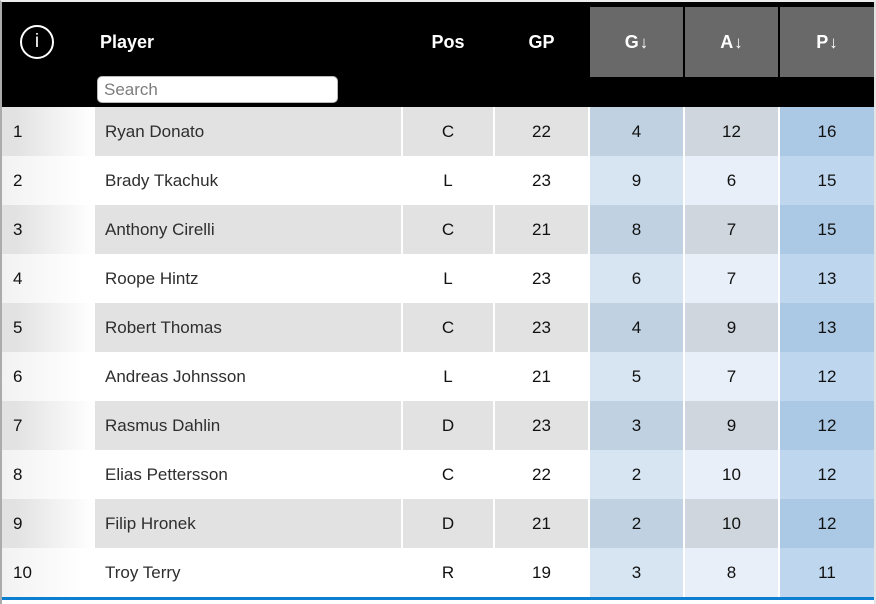 This screenshot has width=876, height=604. I want to click on cell-p: 11, so click(827, 572).